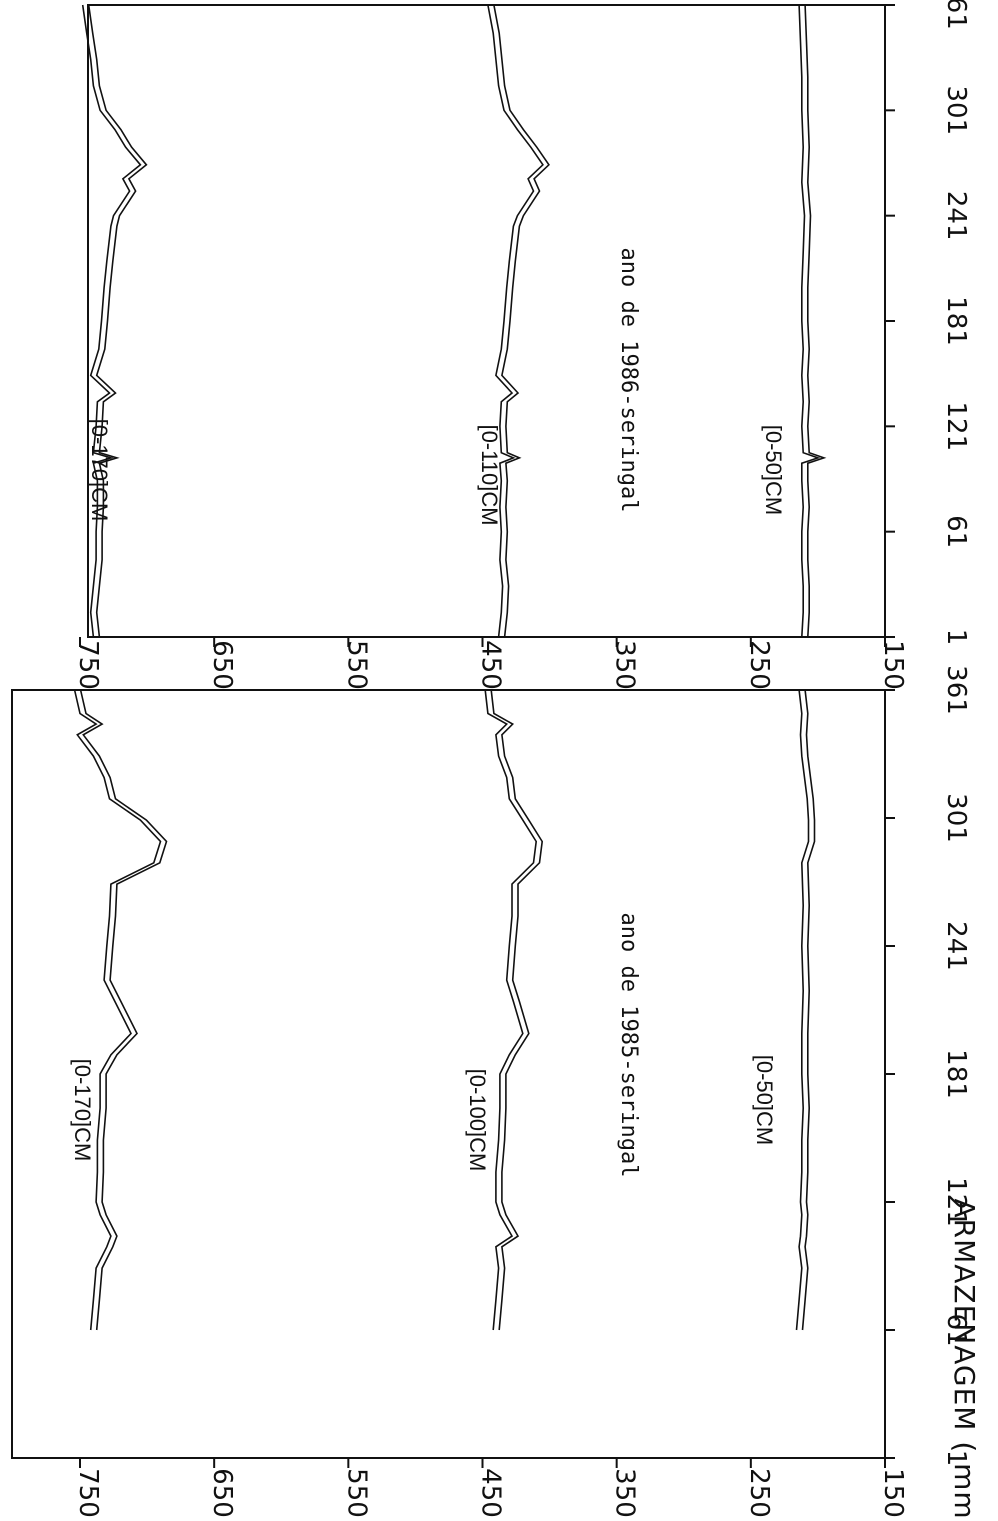  I want to click on y-axis-label: ARMAZENAGEM ( mm ), so click(964, 1359).